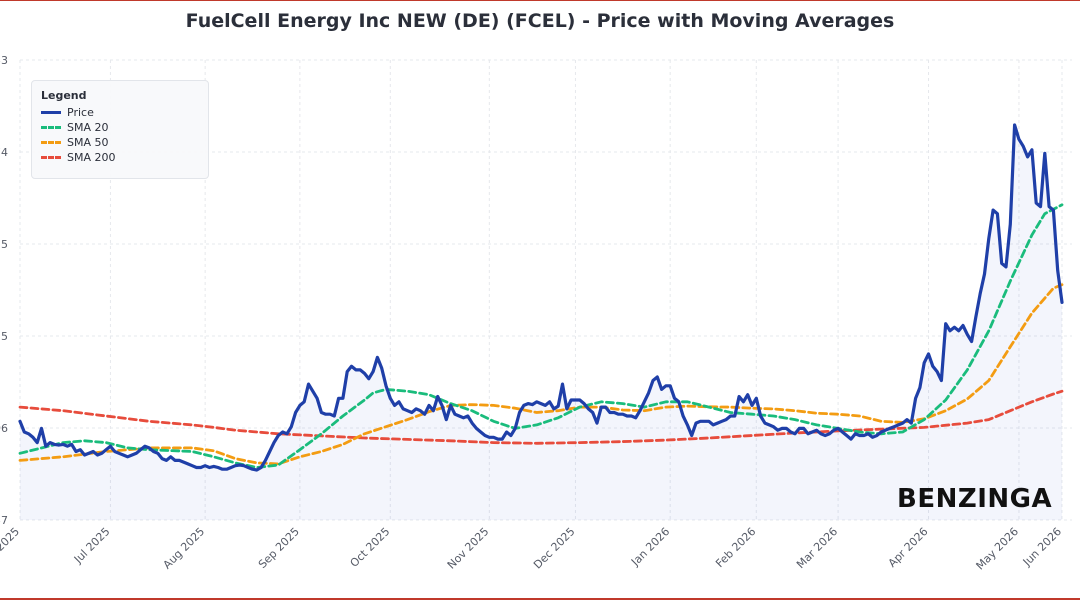 Image resolution: width=1080 pixels, height=600 pixels. I want to click on x-tick-label: Aug 2025, so click(184, 548).